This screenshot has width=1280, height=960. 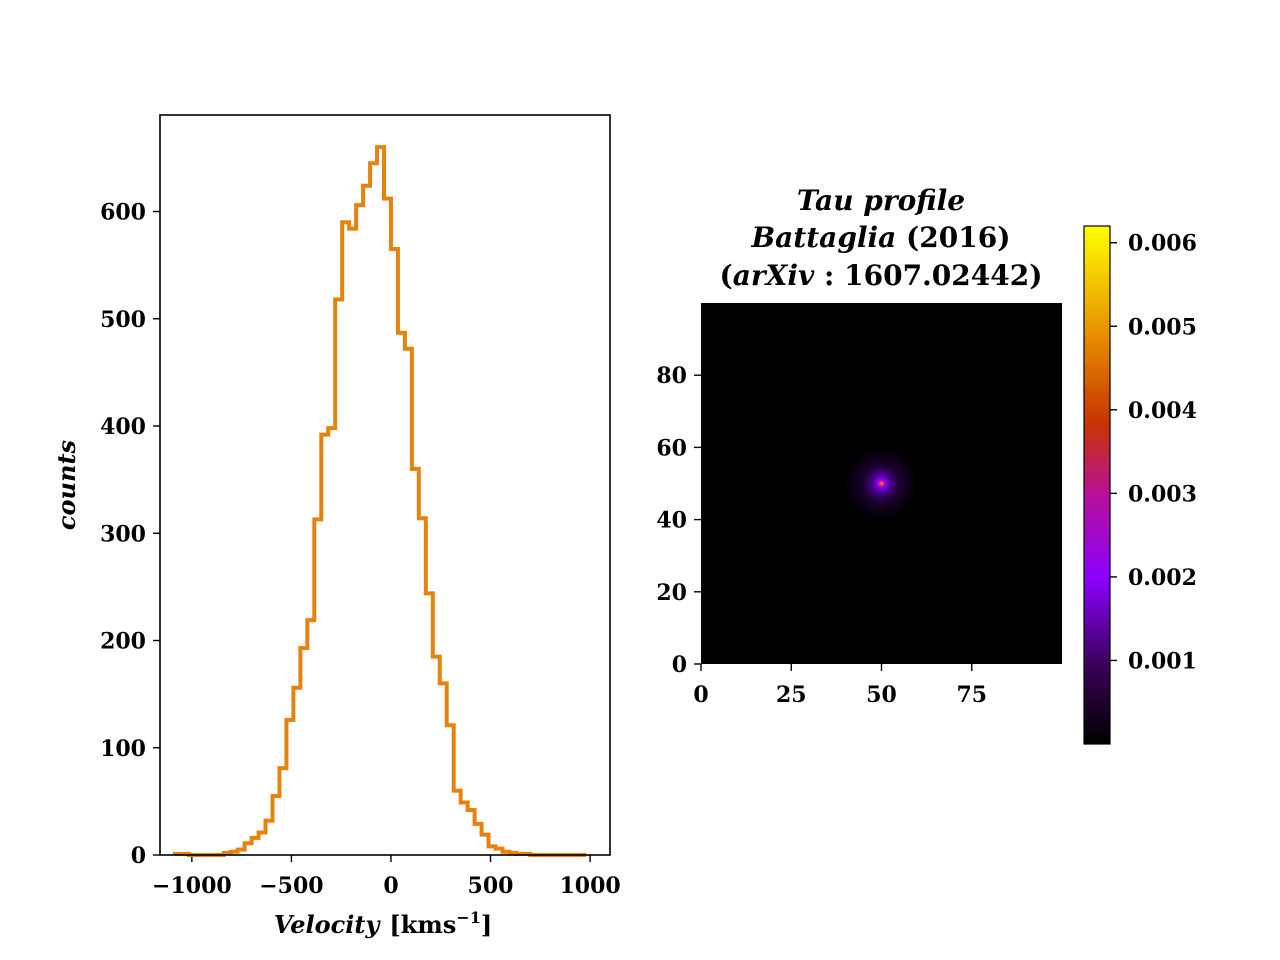 I want to click on x-tick-label: −500, so click(x=291, y=886).